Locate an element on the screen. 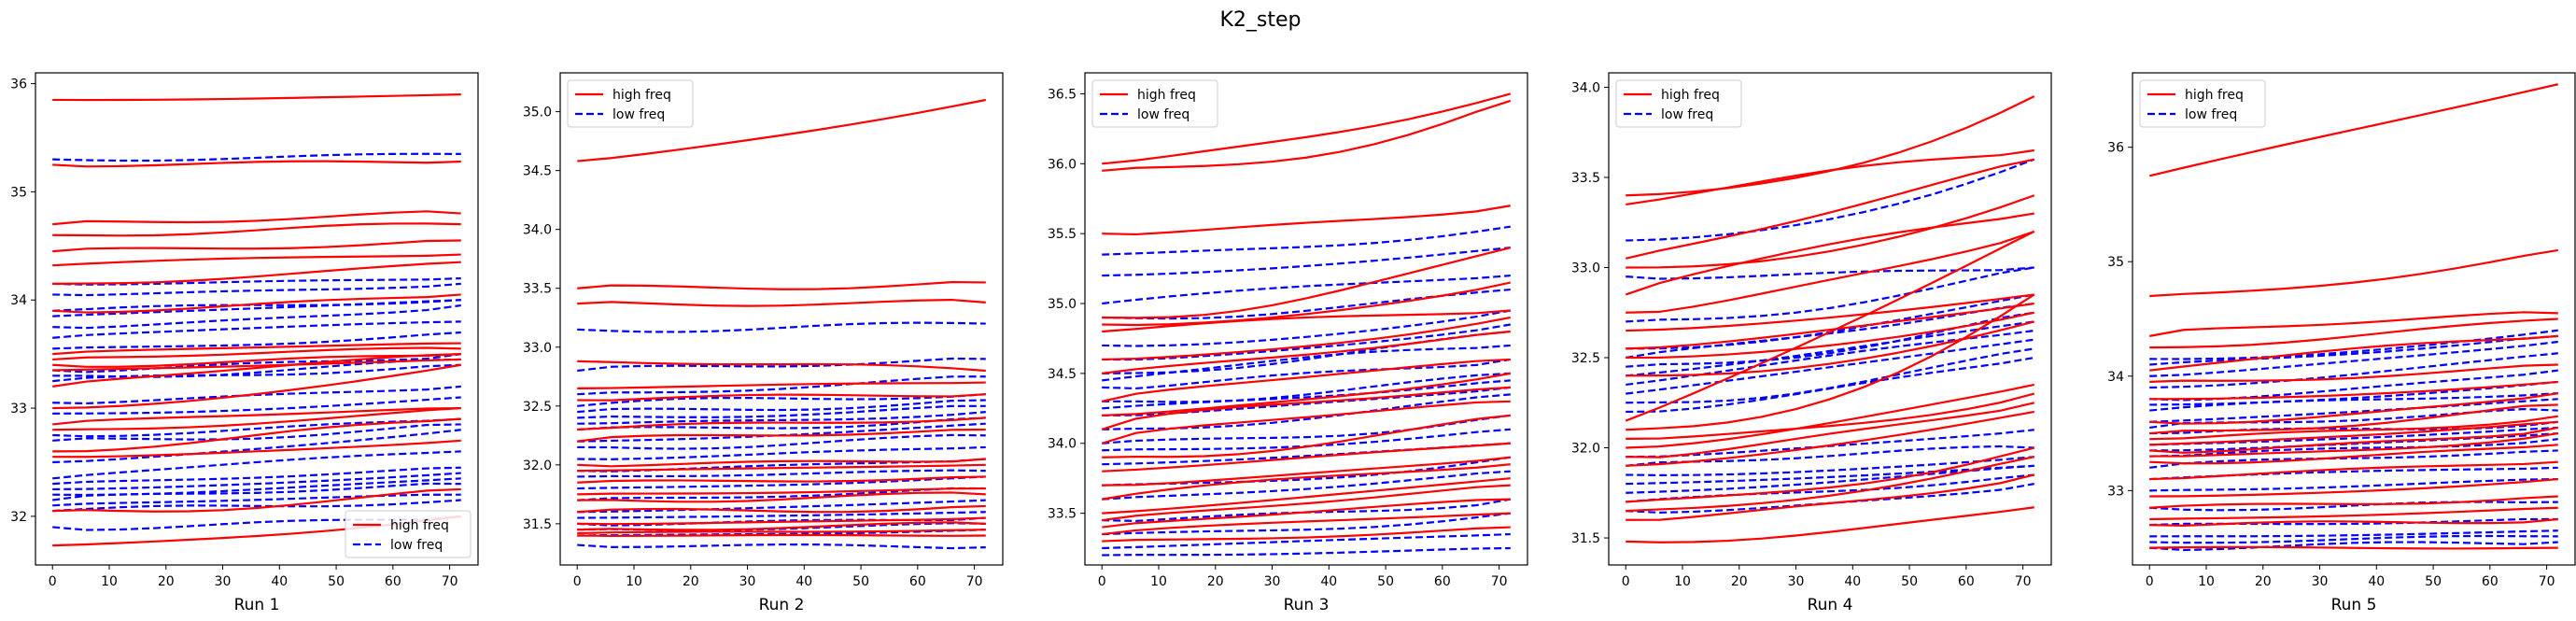 This screenshot has width=2576, height=621. y-tick-label: 34 is located at coordinates (19, 301).